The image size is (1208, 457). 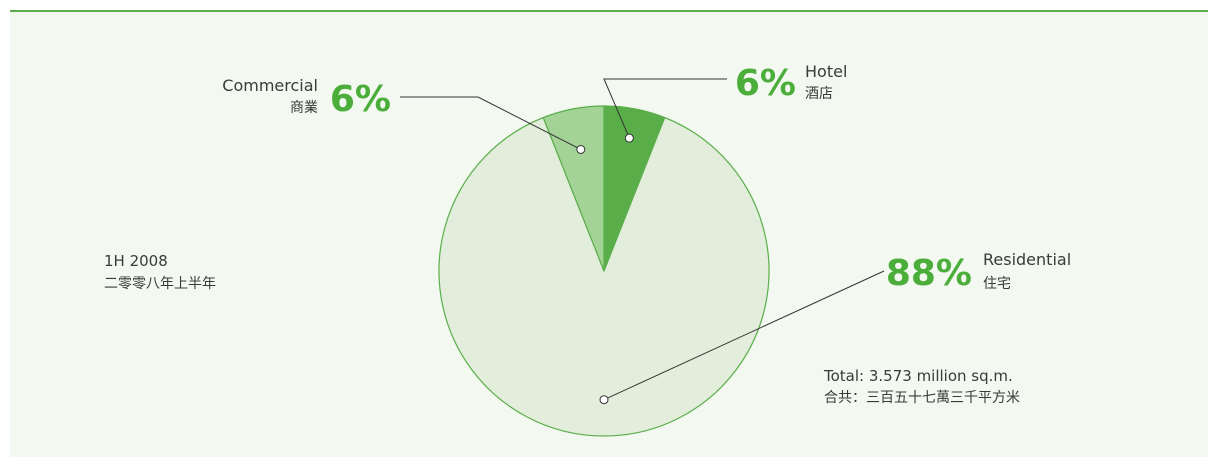 I want to click on hotel-percent-label: 6%, so click(x=765, y=83).